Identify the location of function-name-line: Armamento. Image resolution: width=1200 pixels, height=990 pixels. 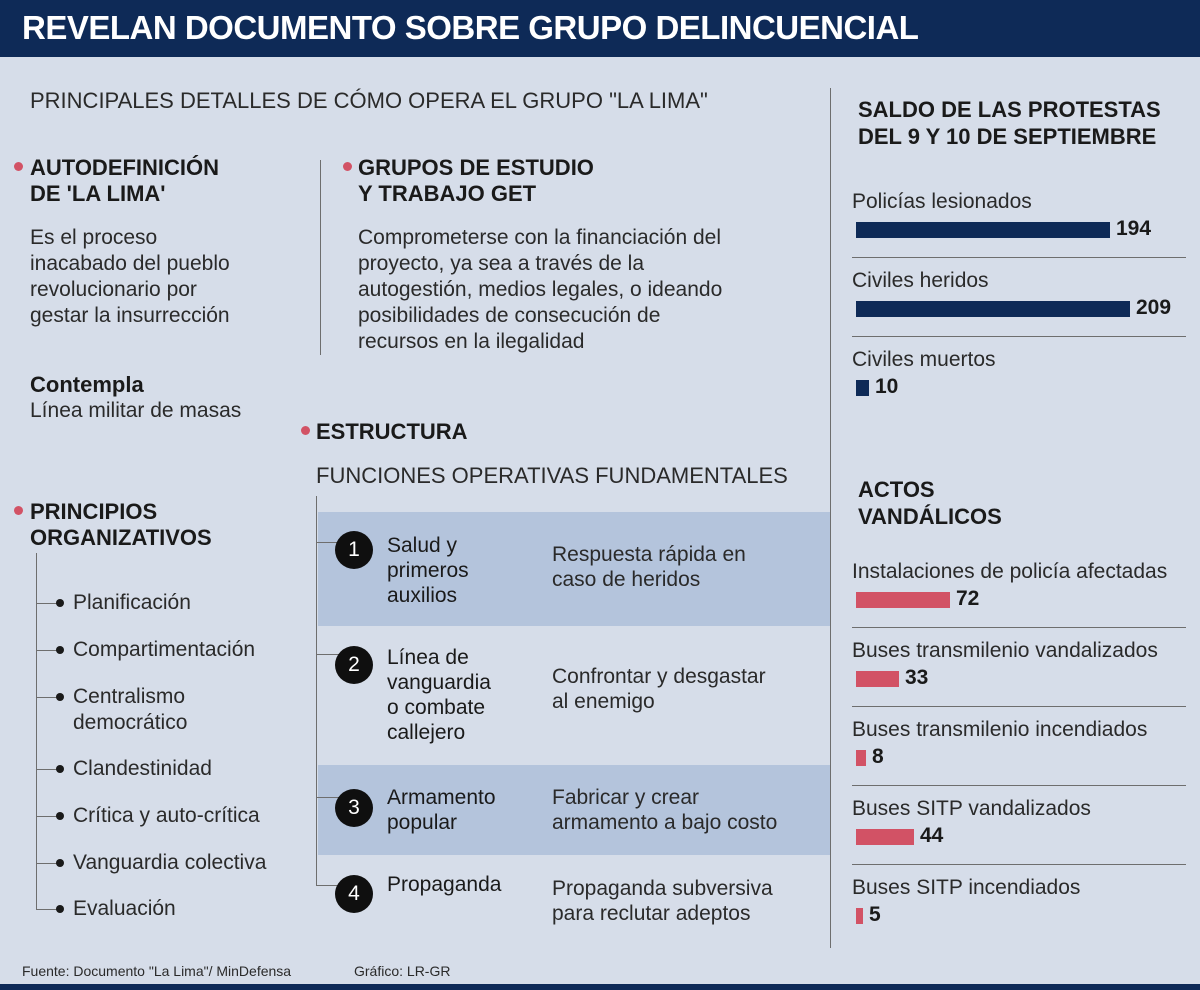
(441, 797).